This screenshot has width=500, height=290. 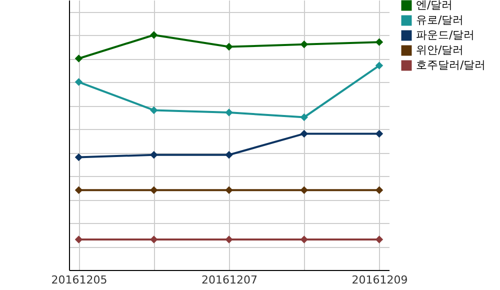 What do you see at coordinates (230, 280) in the screenshot?
I see `x-tick-label: 20161207` at bounding box center [230, 280].